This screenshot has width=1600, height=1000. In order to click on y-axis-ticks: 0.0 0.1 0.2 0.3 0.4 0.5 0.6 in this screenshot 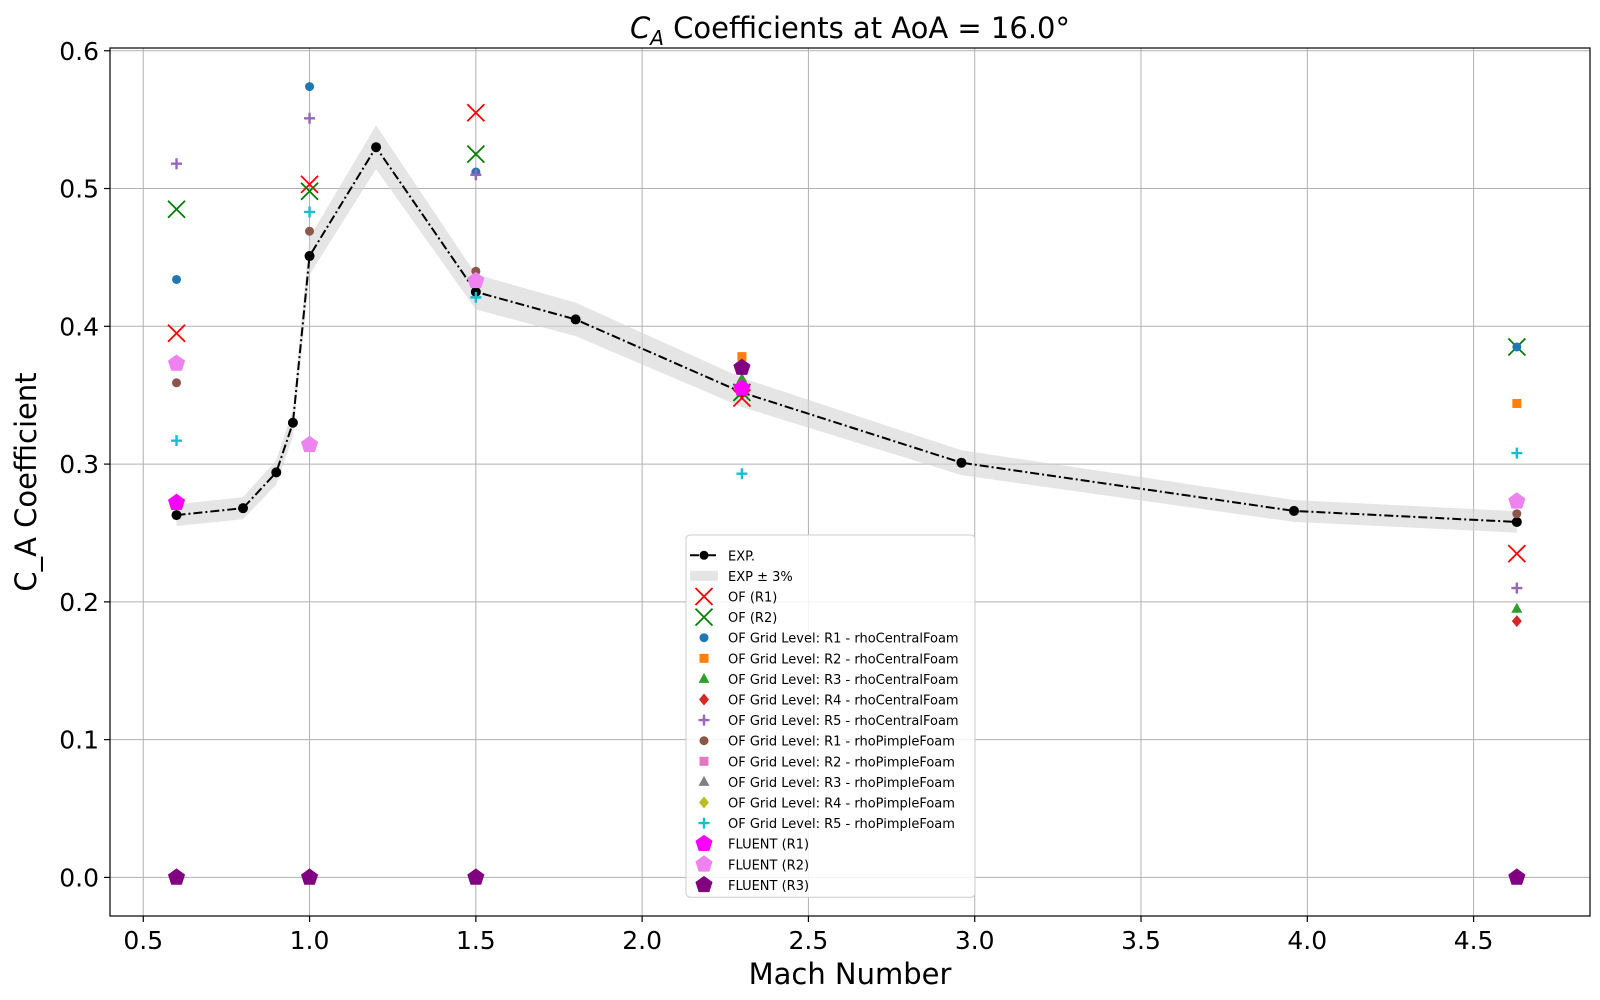, I will do `click(84, 464)`.